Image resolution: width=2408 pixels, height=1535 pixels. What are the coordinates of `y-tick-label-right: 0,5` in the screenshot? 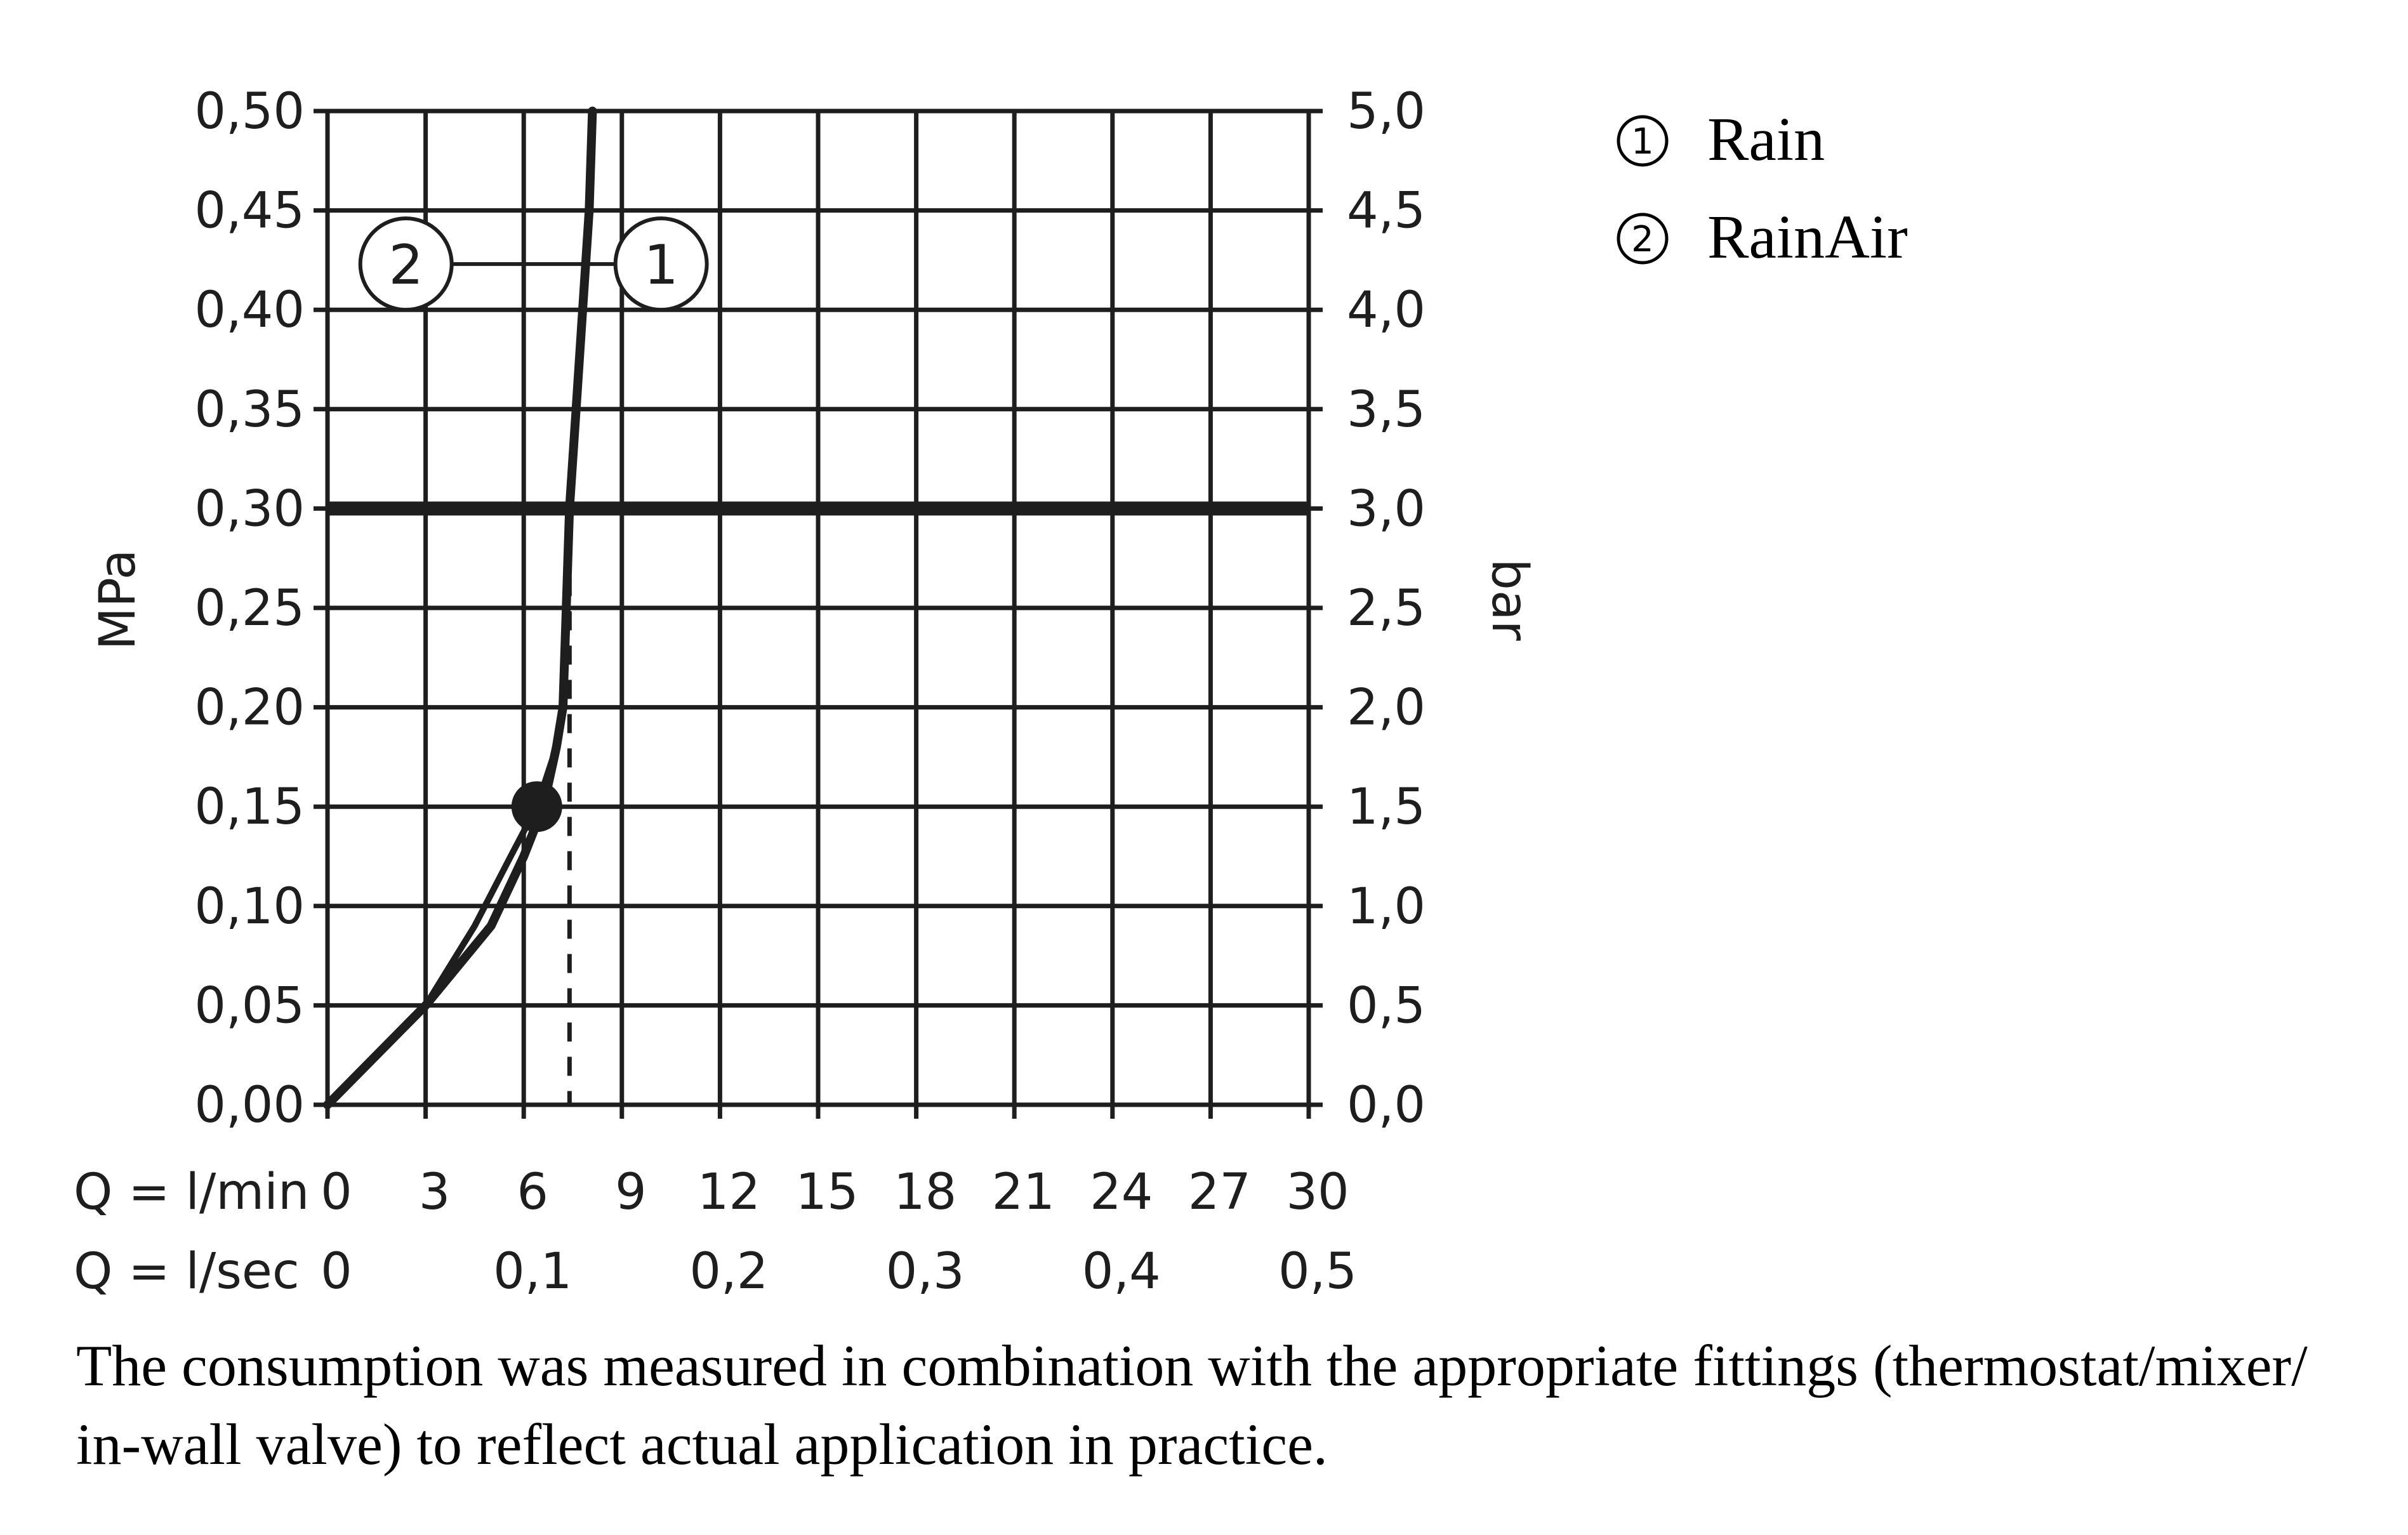 It's located at (1386, 1005).